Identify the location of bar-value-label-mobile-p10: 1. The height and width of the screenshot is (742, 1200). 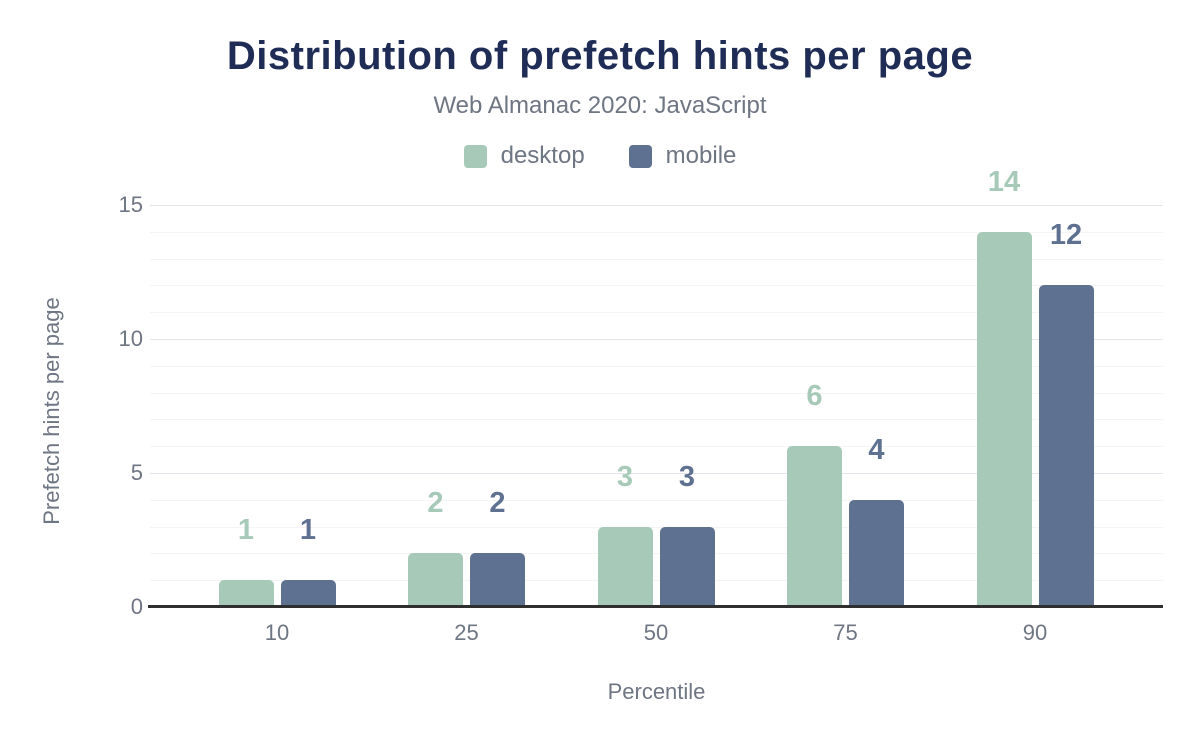
(308, 530).